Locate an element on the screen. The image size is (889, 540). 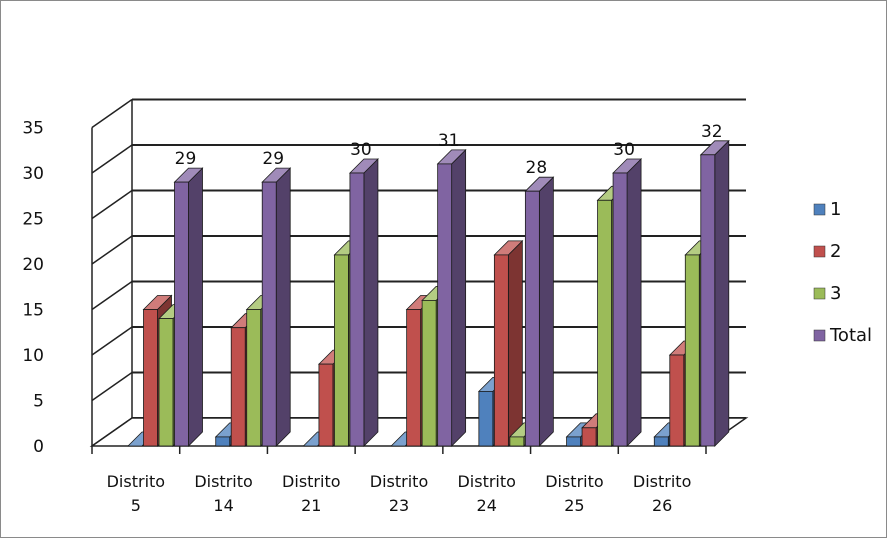
y-tick-label: 15 is located at coordinates (33, 311).